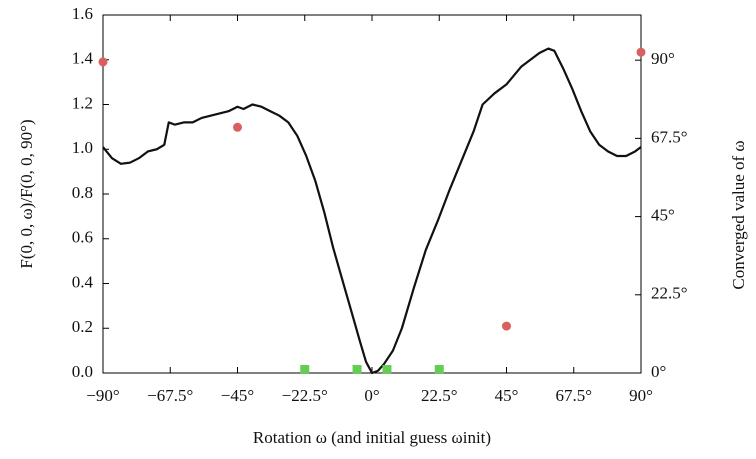  What do you see at coordinates (669, 136) in the screenshot?
I see `y2-tick-label: 67.5°` at bounding box center [669, 136].